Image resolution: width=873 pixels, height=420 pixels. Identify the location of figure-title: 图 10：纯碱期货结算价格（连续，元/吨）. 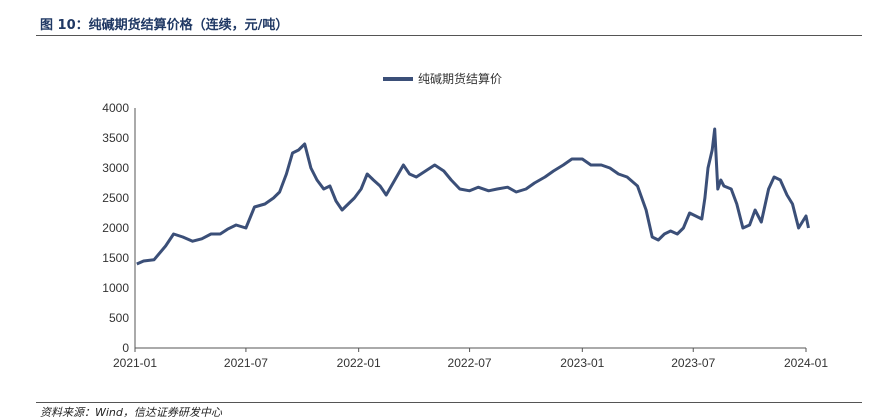
(164, 25).